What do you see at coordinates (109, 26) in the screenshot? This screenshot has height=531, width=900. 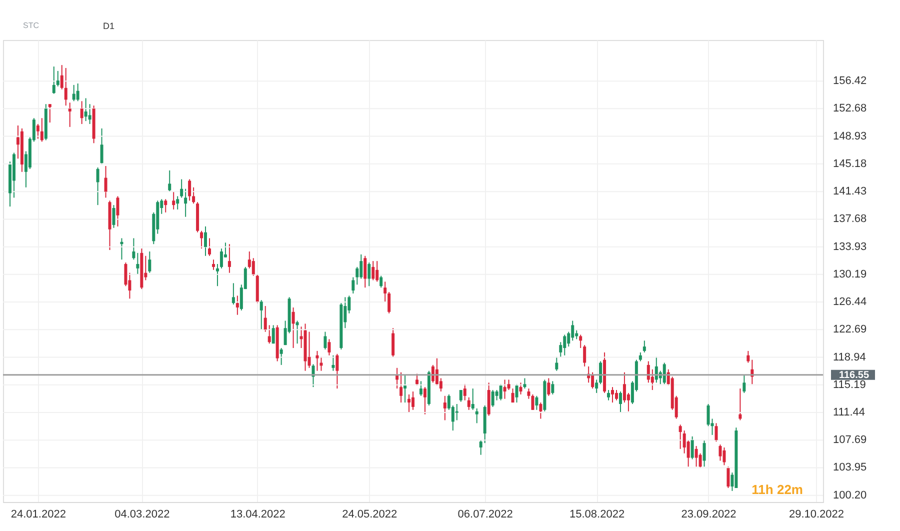 I see `text: D1` at bounding box center [109, 26].